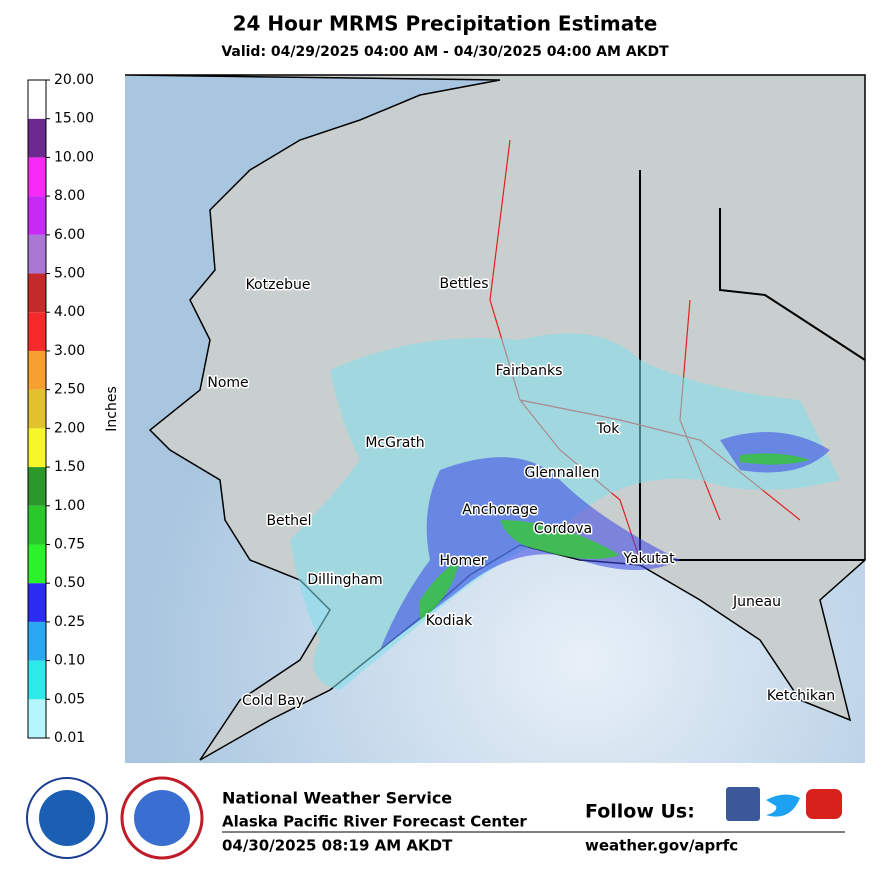 This screenshot has height=893, width=889. What do you see at coordinates (783, 805) in the screenshot?
I see `twitter-icon` at bounding box center [783, 805].